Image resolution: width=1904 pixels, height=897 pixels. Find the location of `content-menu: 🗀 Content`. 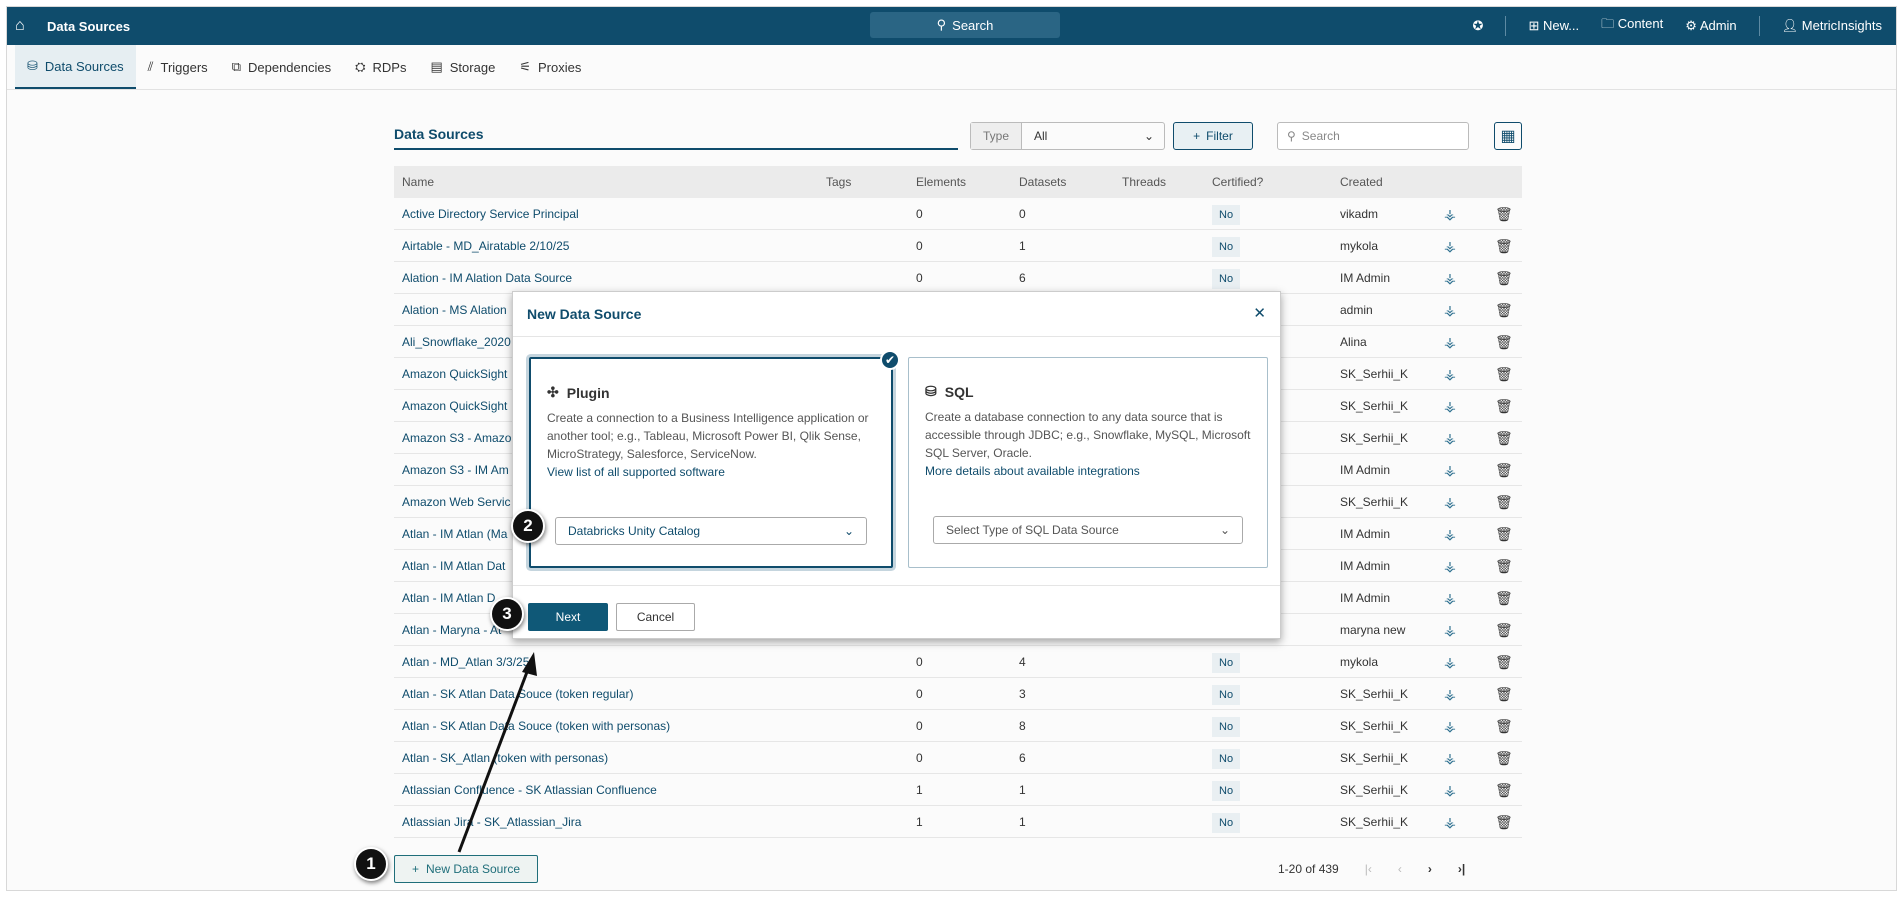

content-menu: 🗀 Content is located at coordinates (1632, 23).